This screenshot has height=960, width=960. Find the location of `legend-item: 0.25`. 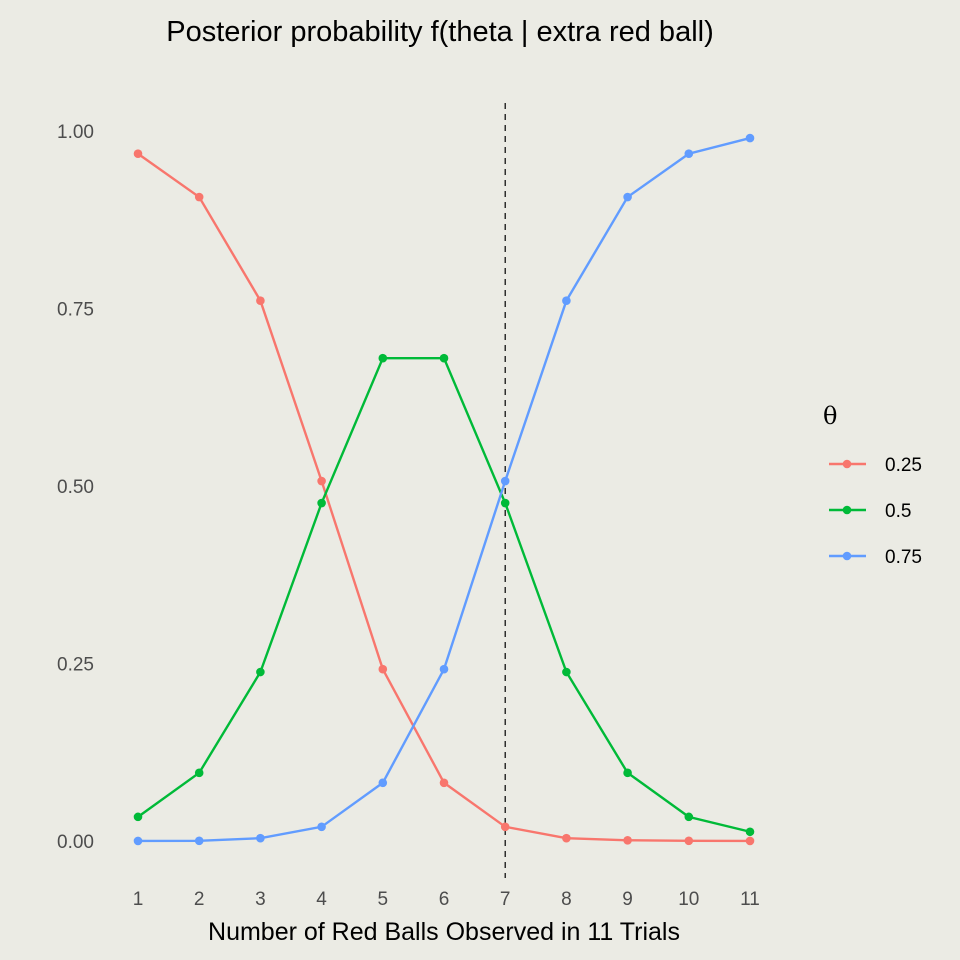

legend-item: 0.25 is located at coordinates (875, 465).